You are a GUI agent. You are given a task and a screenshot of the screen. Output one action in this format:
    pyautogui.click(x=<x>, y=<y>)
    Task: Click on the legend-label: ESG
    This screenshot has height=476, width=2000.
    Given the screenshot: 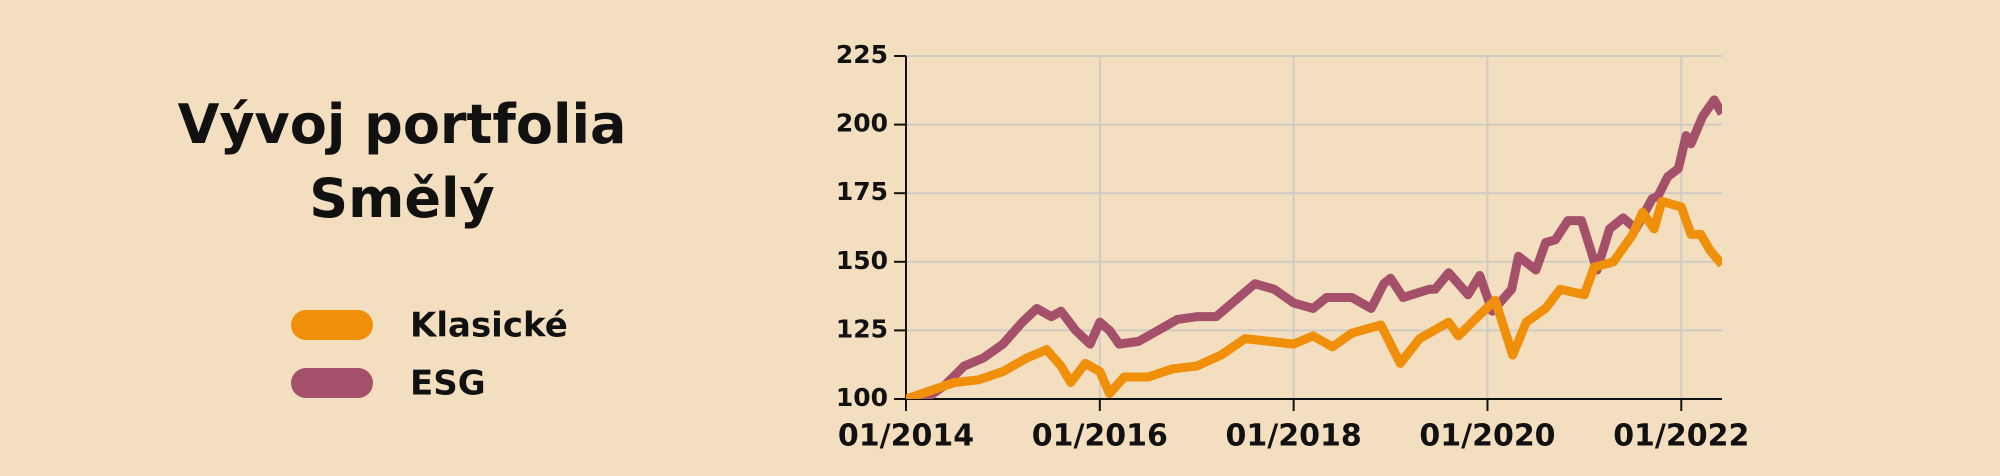 What is the action you would take?
    pyautogui.click(x=448, y=384)
    